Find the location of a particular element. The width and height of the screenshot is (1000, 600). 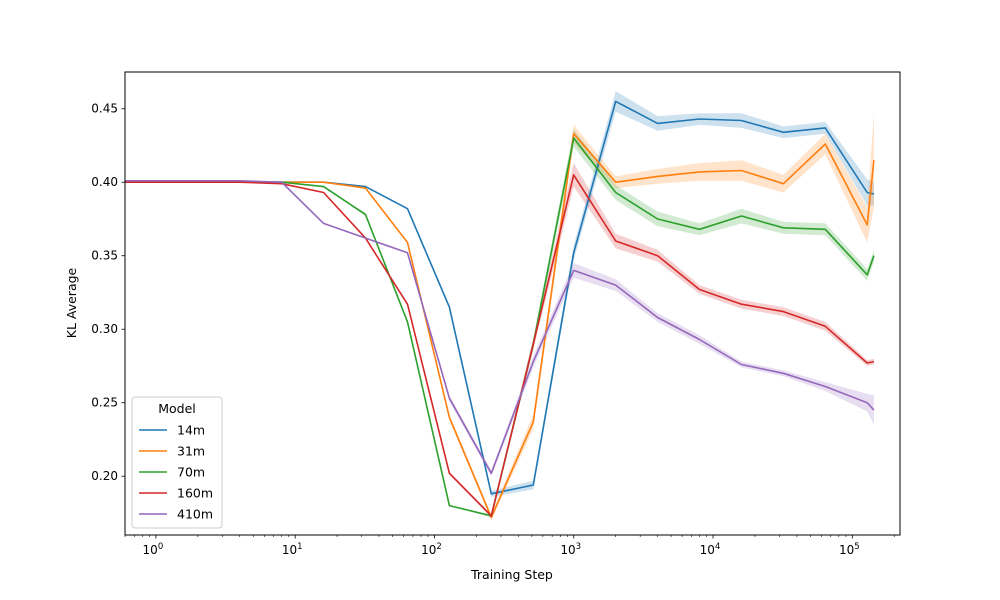

y-tick-label: 0.40 is located at coordinates (104, 182).